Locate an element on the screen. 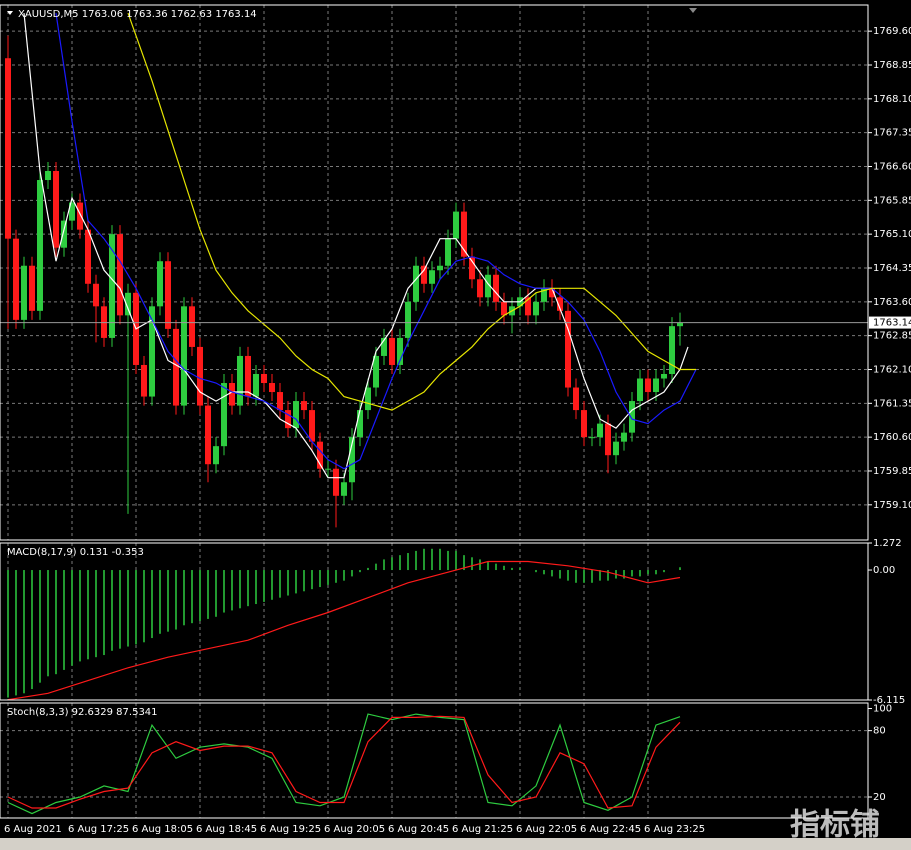 This screenshot has height=850, width=911. panel-title: MACD(8,17,9) 0.131 -0.353 is located at coordinates (75, 552).